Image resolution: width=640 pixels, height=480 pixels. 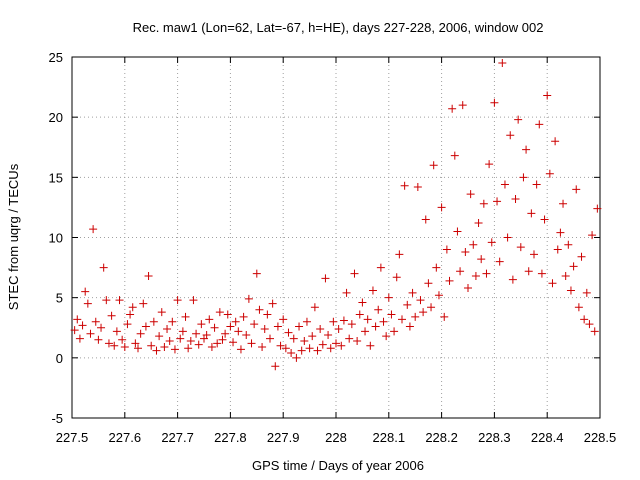 What do you see at coordinates (72, 437) in the screenshot?
I see `x-tick-label: 227.5` at bounding box center [72, 437].